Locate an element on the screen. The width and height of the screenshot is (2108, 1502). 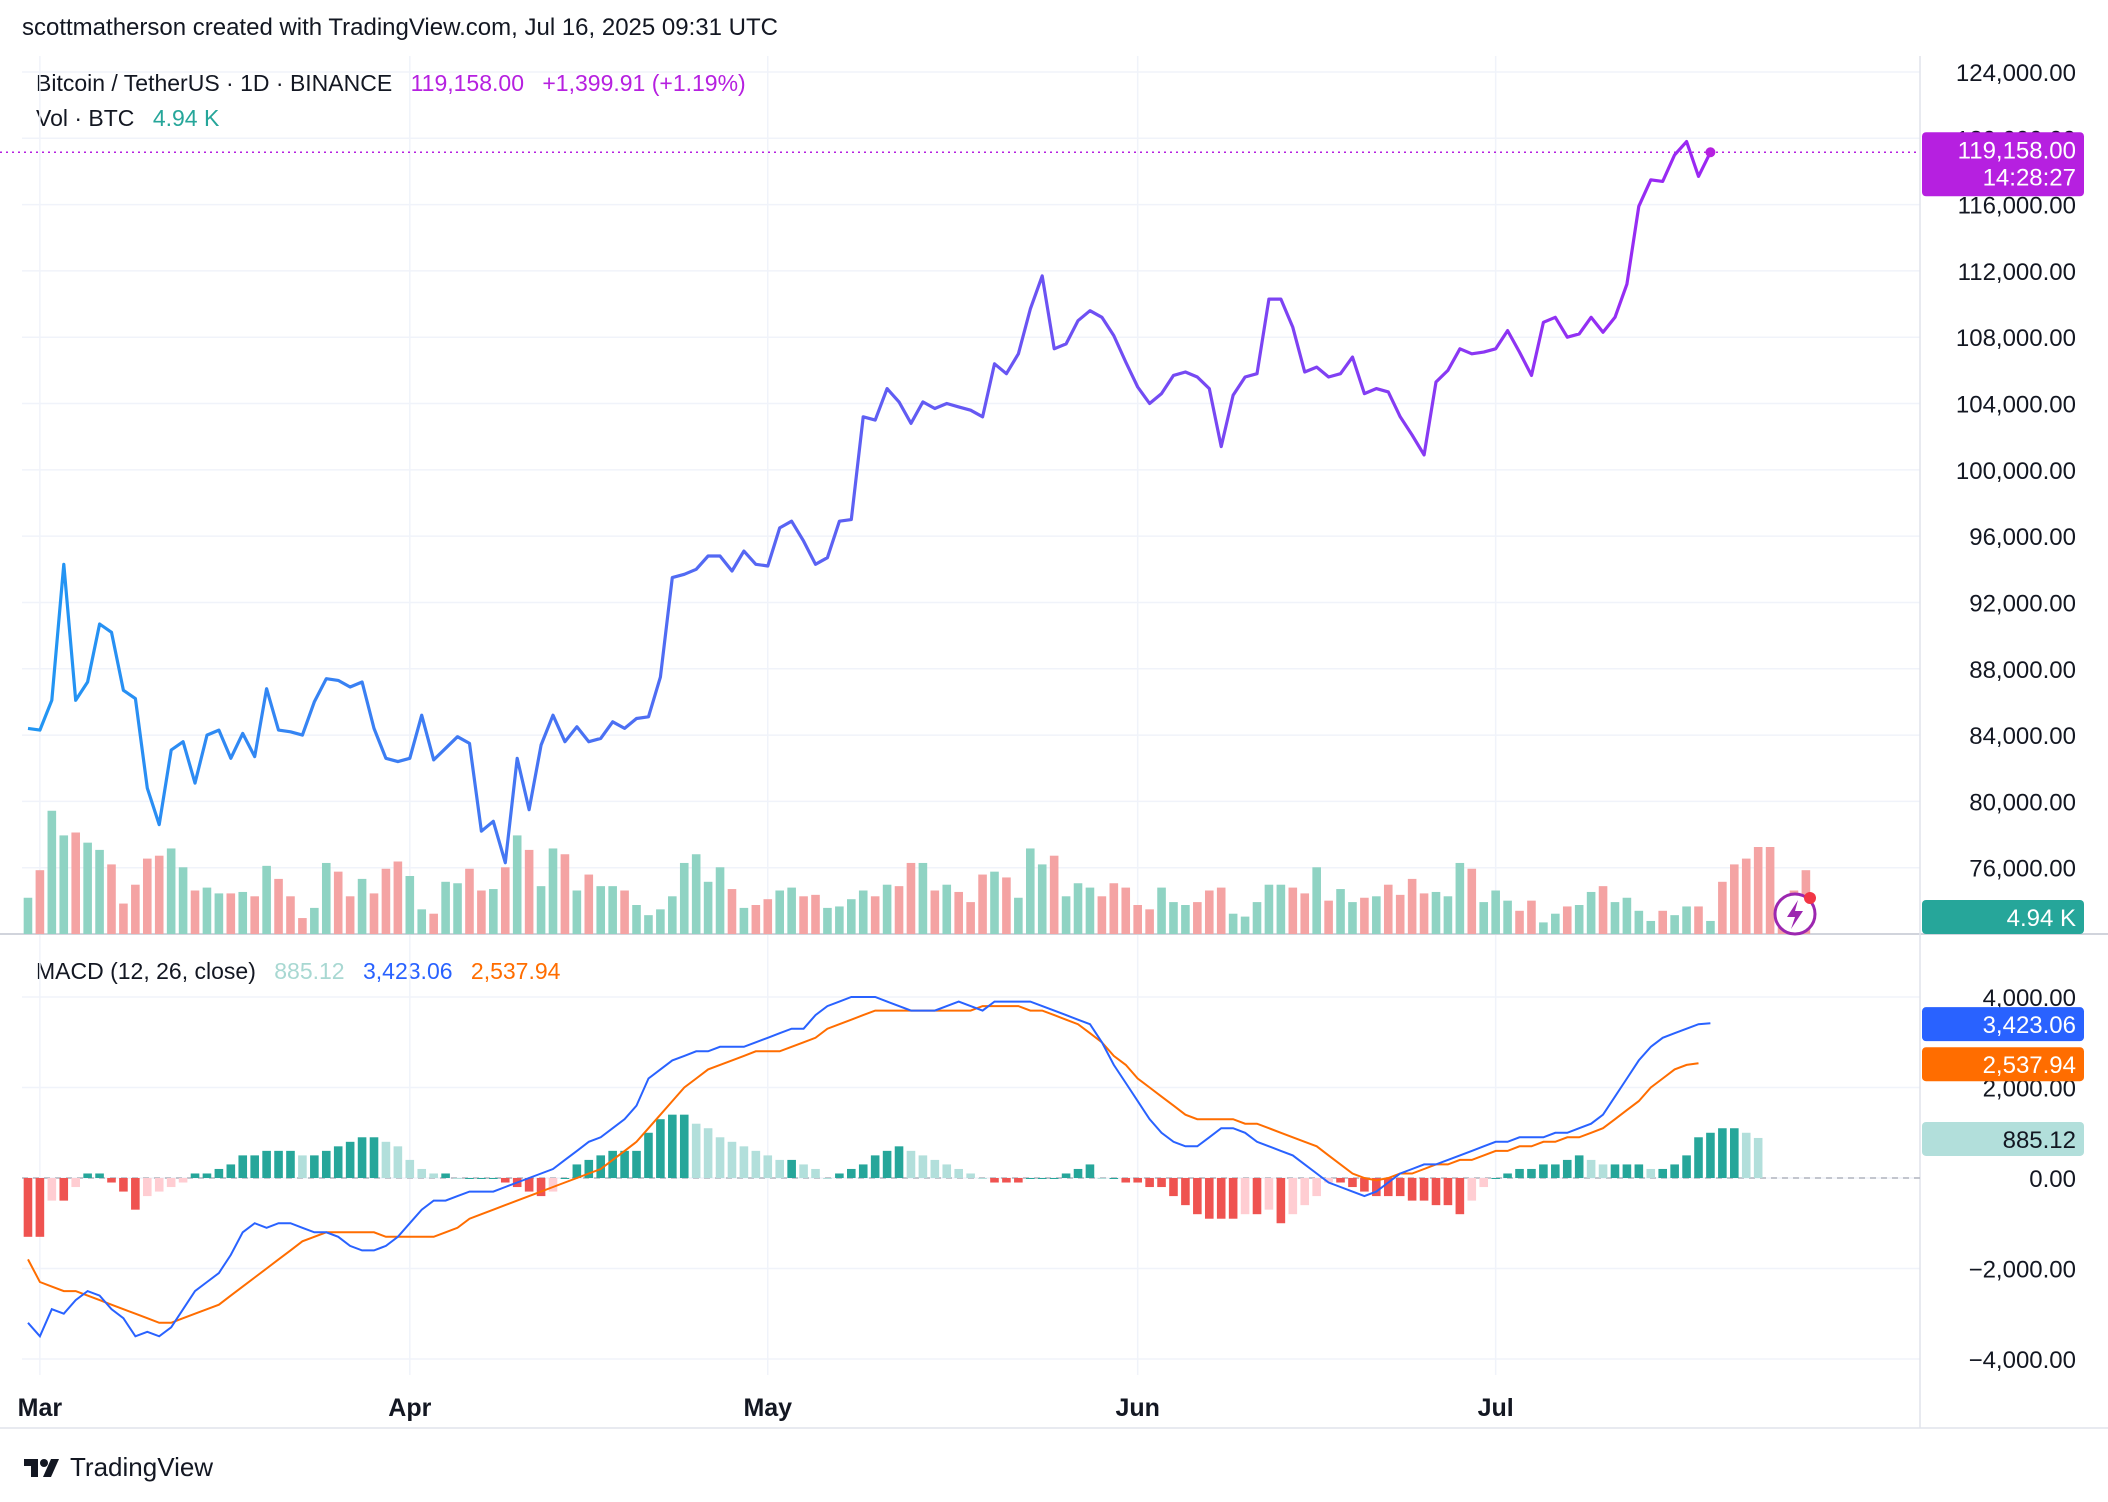
x-tick-label: Jun is located at coordinates (1137, 1408).